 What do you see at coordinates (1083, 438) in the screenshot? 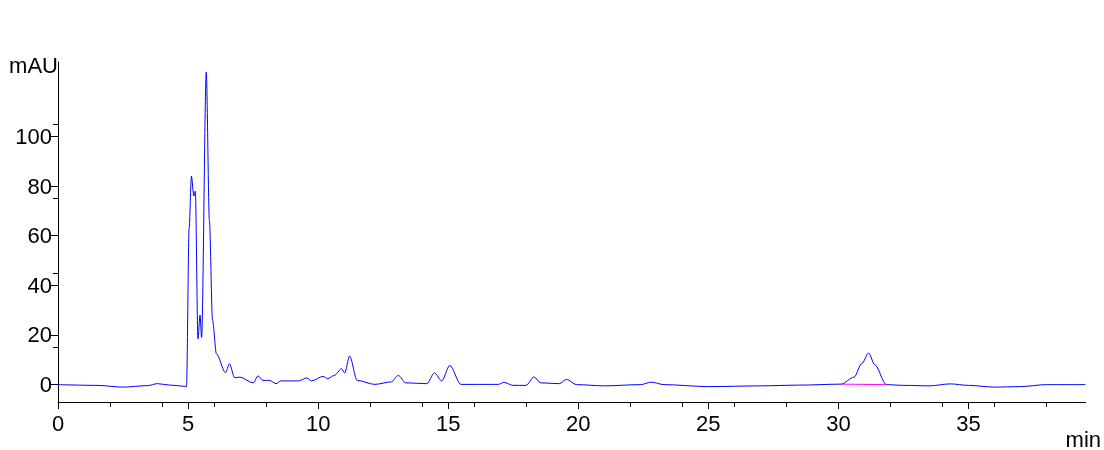
I see `x-axis-title: min` at bounding box center [1083, 438].